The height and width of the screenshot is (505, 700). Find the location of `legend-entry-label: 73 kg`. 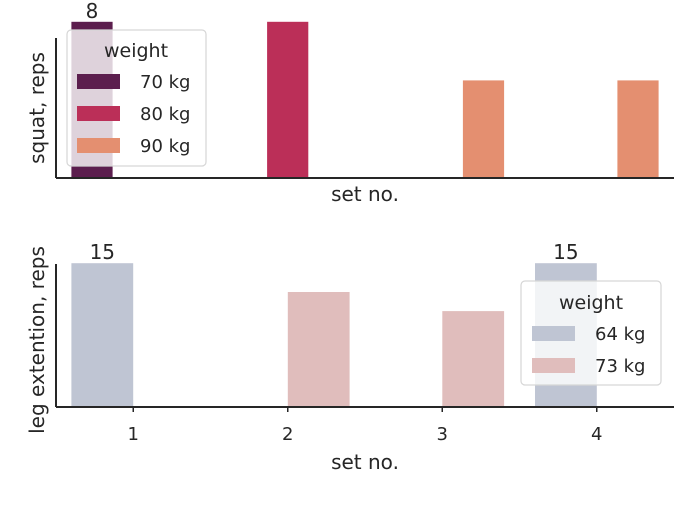

legend-entry-label: 73 kg is located at coordinates (620, 366).